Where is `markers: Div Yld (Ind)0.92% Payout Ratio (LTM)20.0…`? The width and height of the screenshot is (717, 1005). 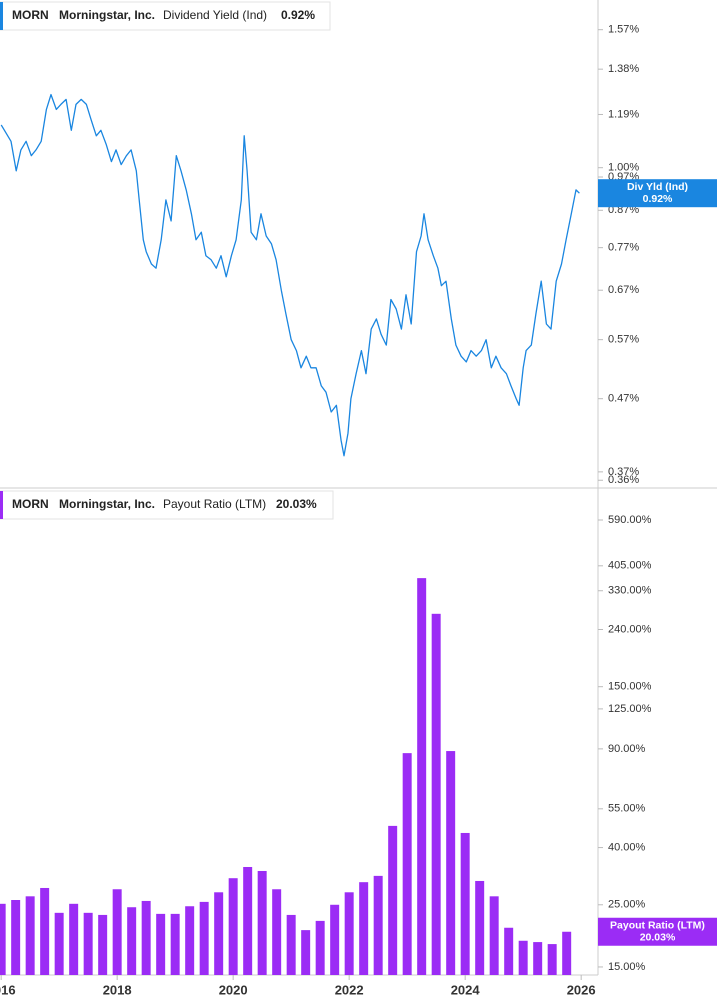
markers: Div Yld (Ind)0.92% Payout Ratio (LTM)20.0… is located at coordinates (657, 562).